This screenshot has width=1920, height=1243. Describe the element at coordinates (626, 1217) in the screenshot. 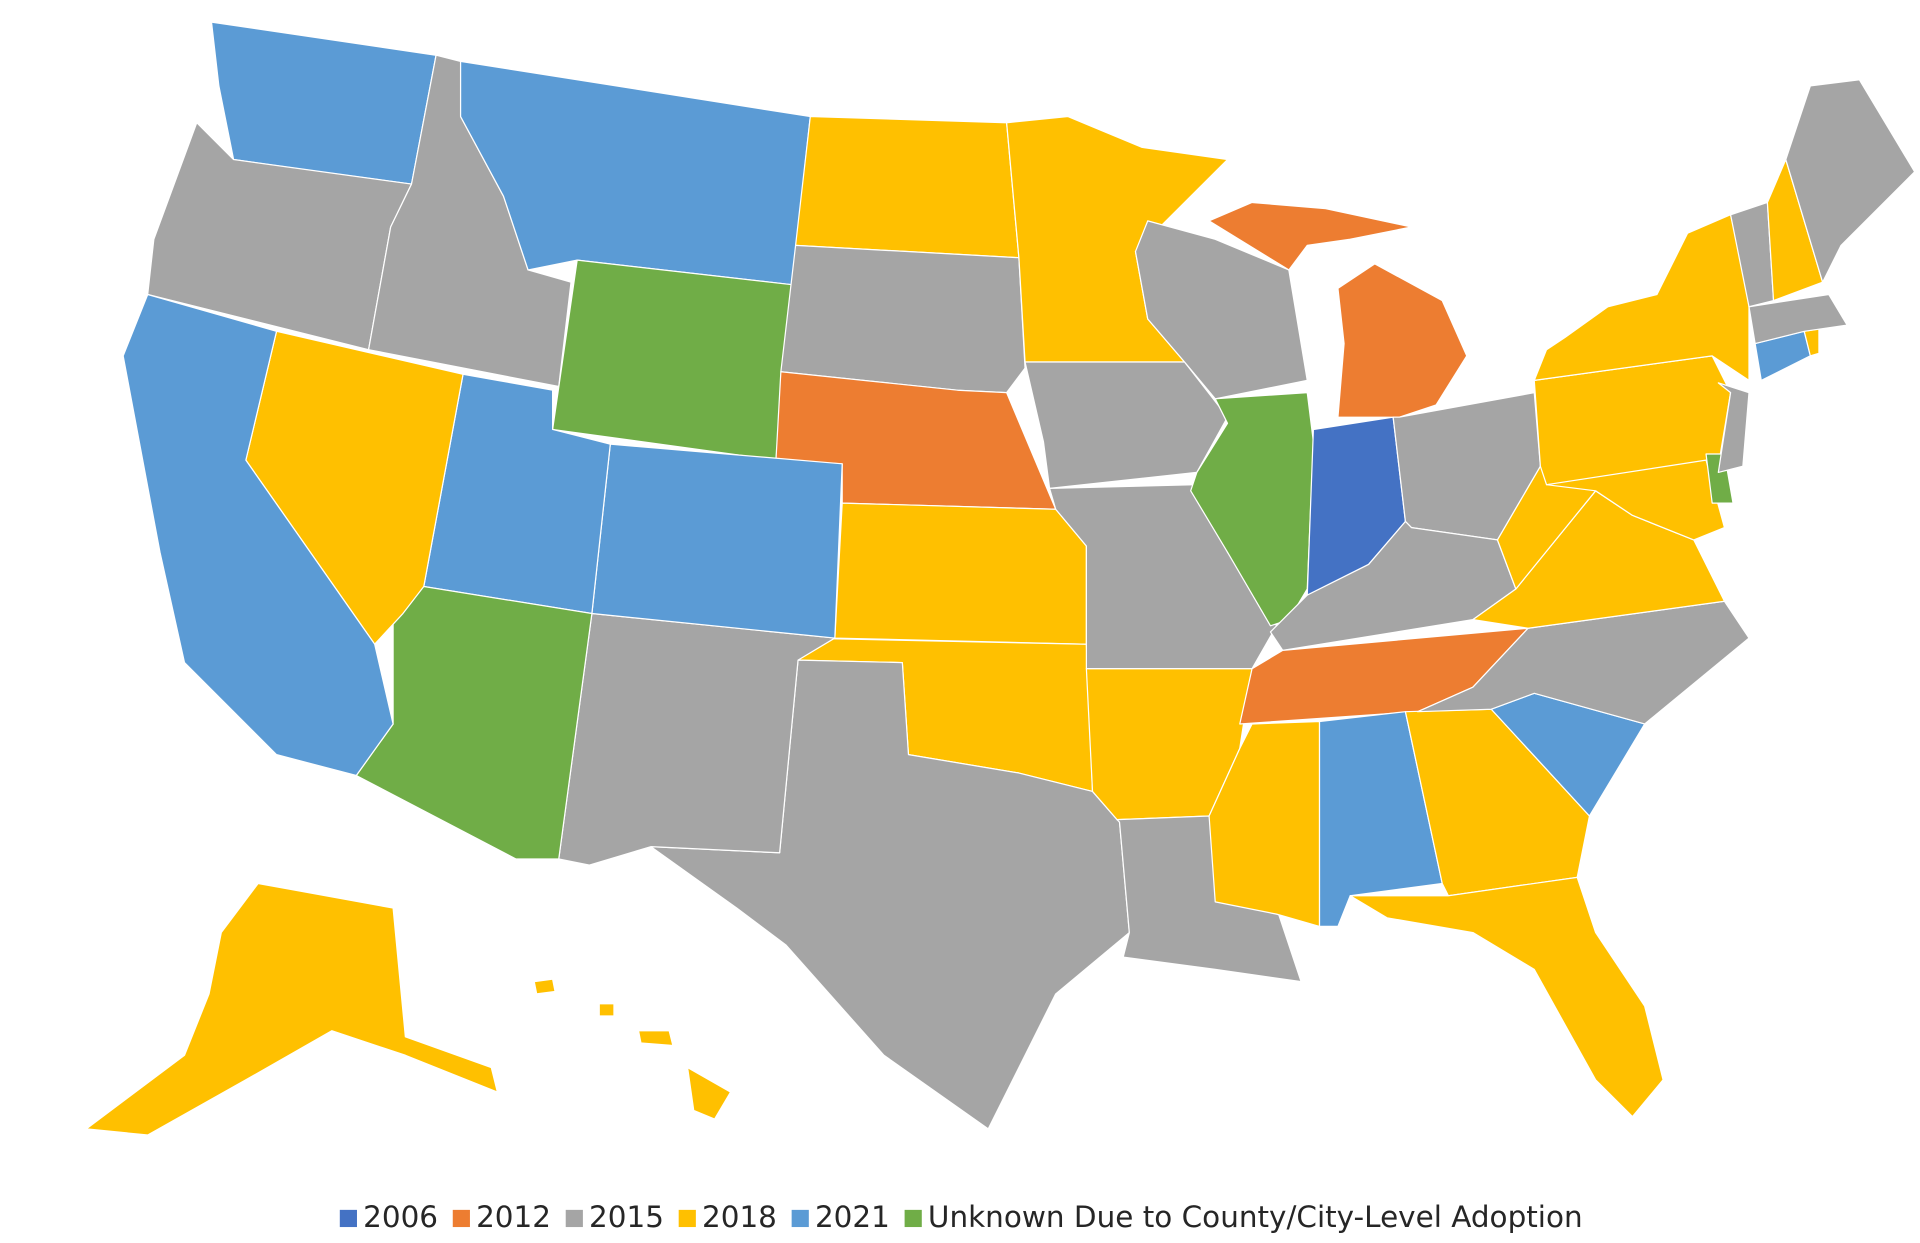

I see `legend-label: 2015` at that location.